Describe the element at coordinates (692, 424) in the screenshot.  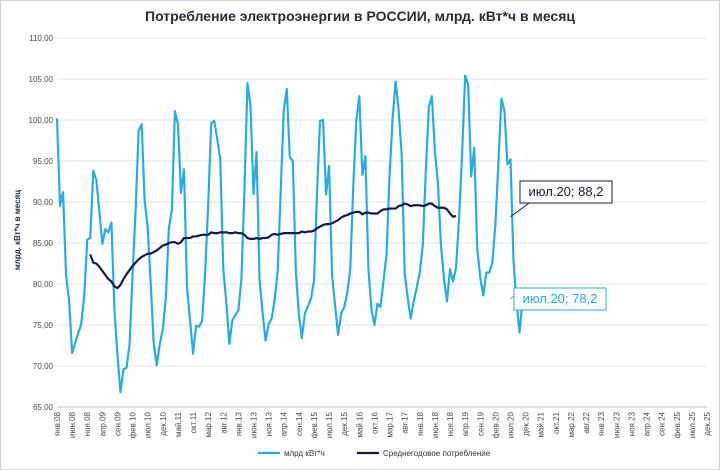
I see `x-tick-label: июл.25` at that location.